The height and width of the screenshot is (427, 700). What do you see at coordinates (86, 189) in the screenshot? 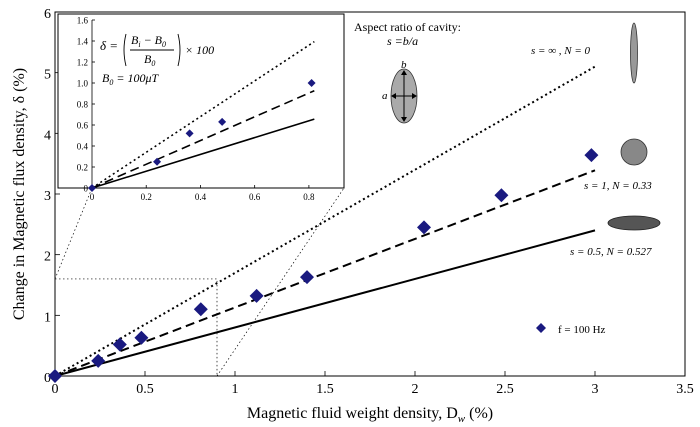
I see `inset-y-tick-label: 0` at bounding box center [86, 189].